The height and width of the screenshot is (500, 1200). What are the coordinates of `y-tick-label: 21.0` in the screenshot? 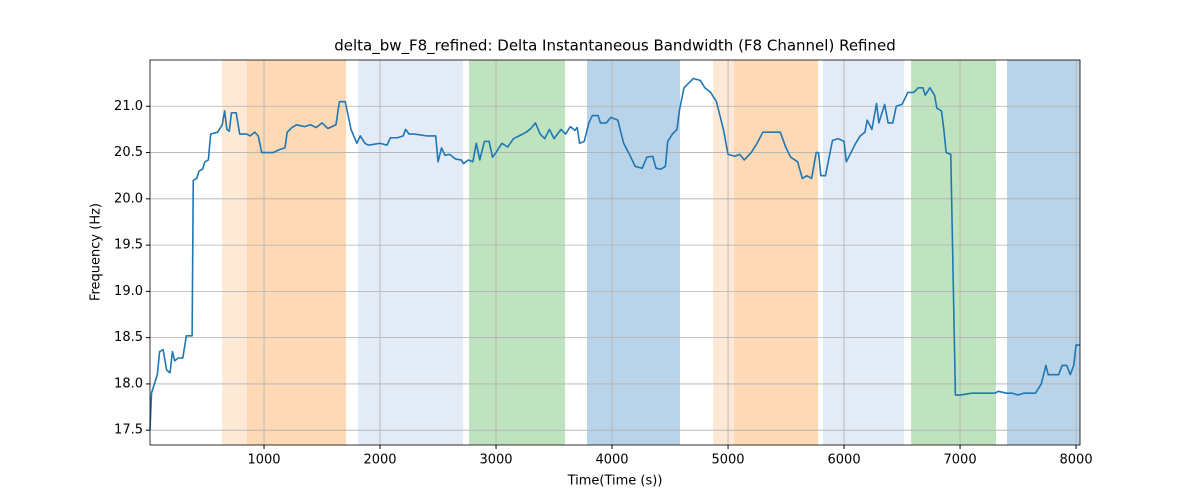 It's located at (128, 106).